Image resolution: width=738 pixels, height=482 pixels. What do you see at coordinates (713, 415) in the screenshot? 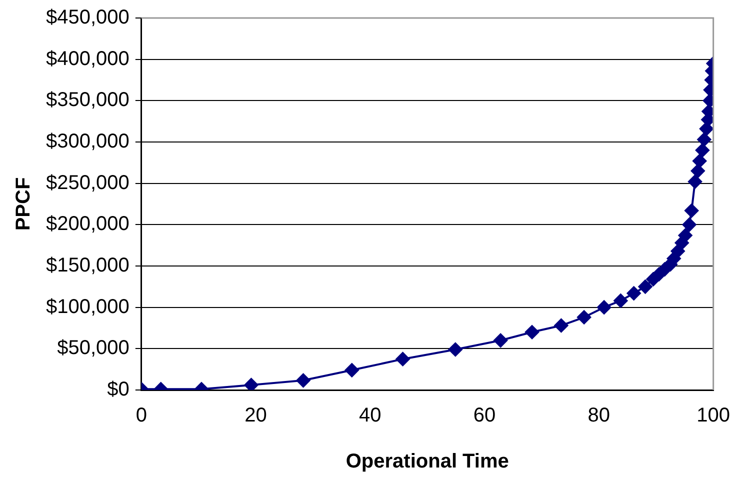
I see `x-tick-label: 100` at bounding box center [713, 415].